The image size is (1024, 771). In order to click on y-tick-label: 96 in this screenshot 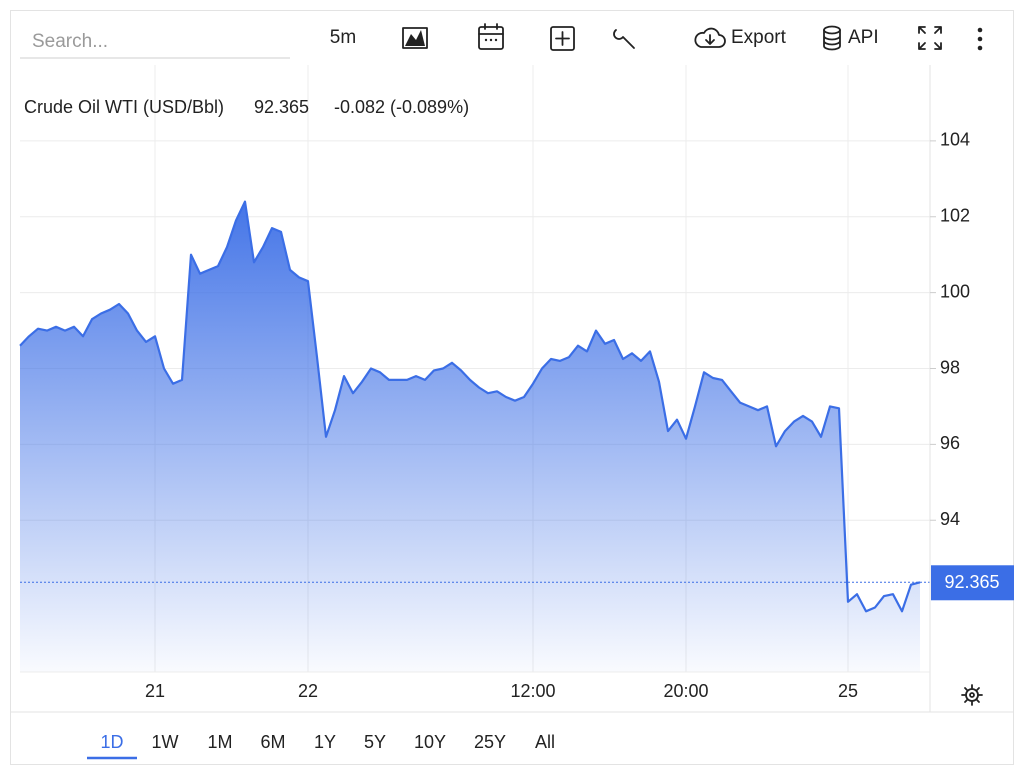, I will do `click(950, 443)`.